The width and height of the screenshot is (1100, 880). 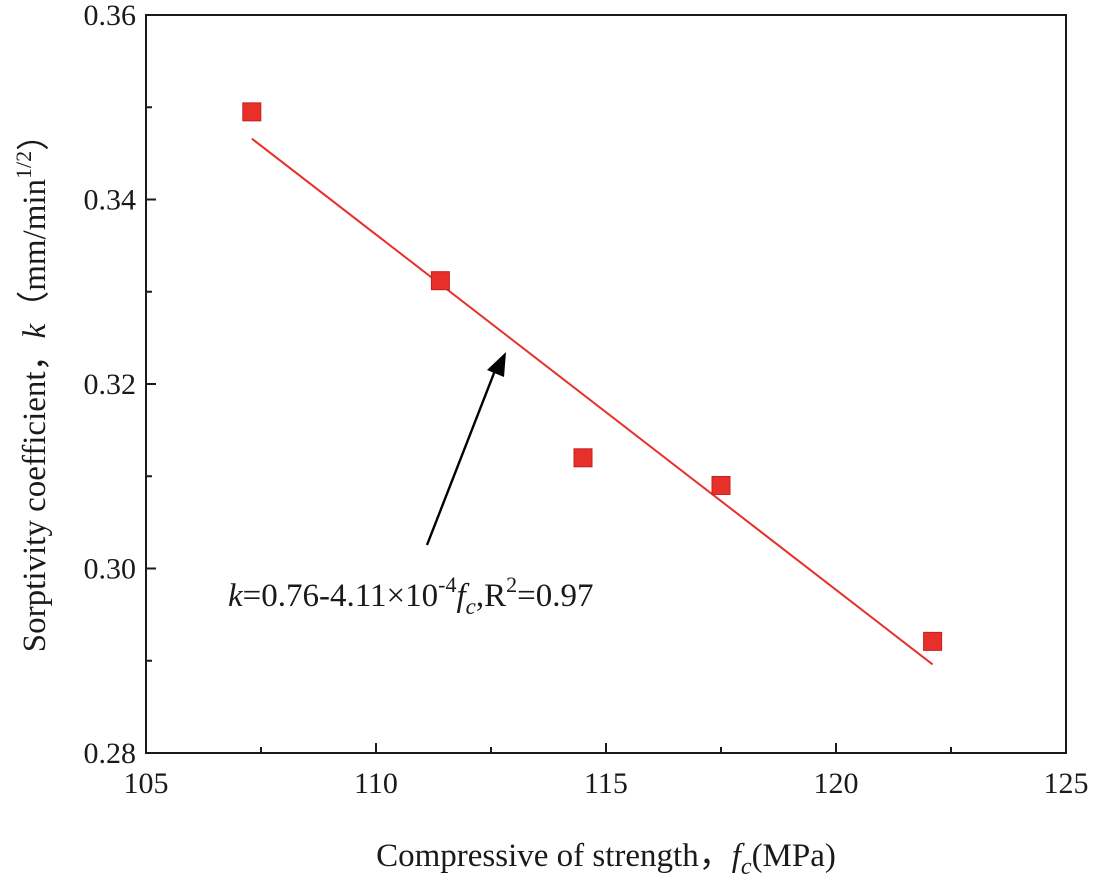 What do you see at coordinates (35, 495) in the screenshot?
I see `y-title-prefix: Sorptivity coefficient，` at bounding box center [35, 495].